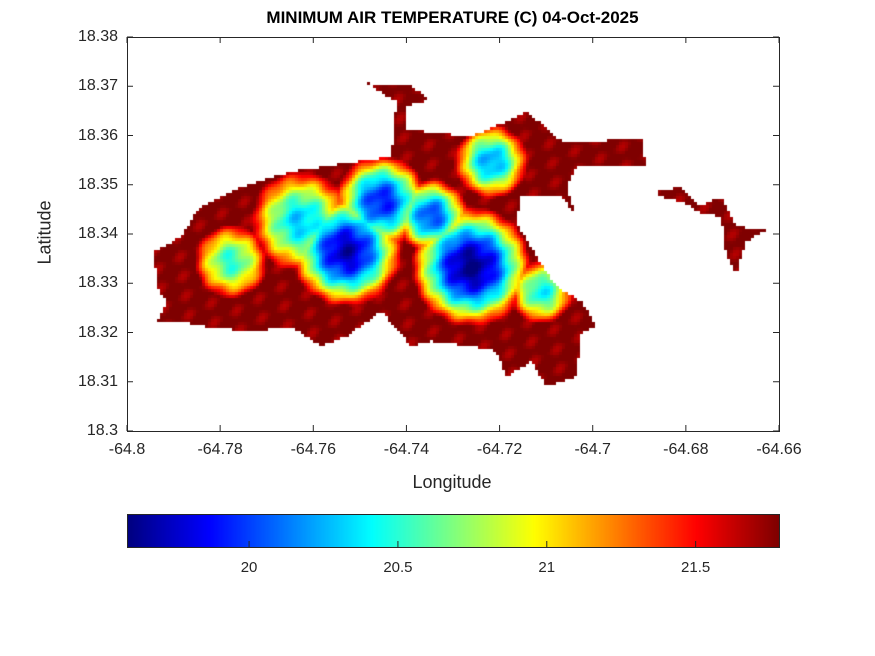  What do you see at coordinates (97, 233) in the screenshot?
I see `y-tick-label: 18.34` at bounding box center [97, 233].